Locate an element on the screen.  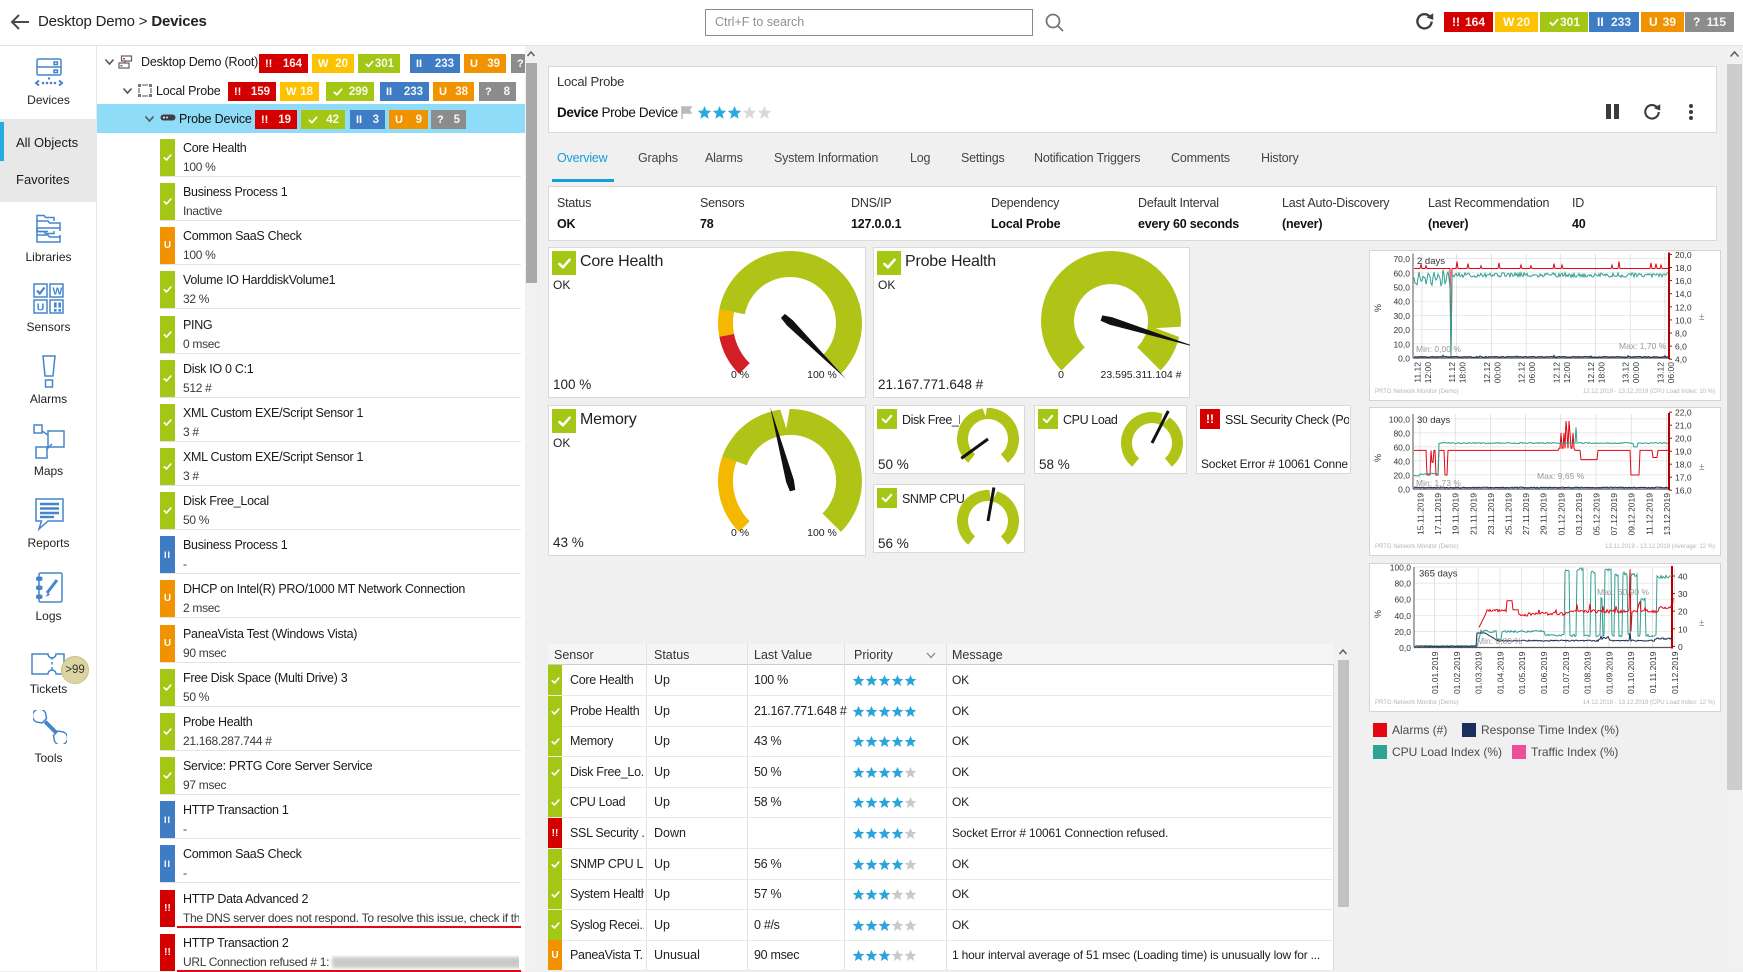
svg-text: Max: 1,70 % is located at coordinates (1643, 346).